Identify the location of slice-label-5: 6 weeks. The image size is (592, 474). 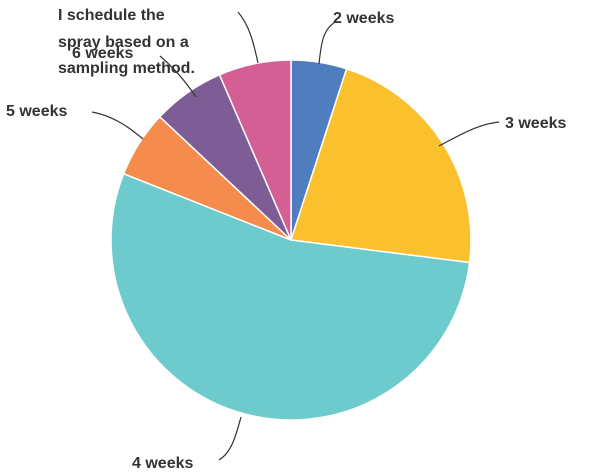
(102, 53).